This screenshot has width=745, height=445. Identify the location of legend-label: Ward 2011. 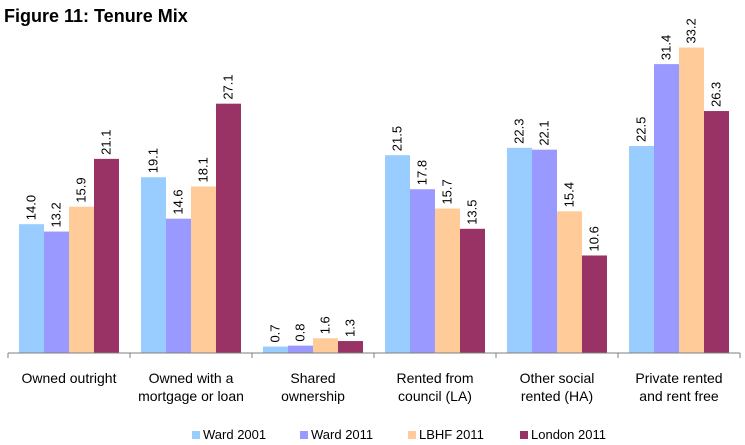
(342, 434).